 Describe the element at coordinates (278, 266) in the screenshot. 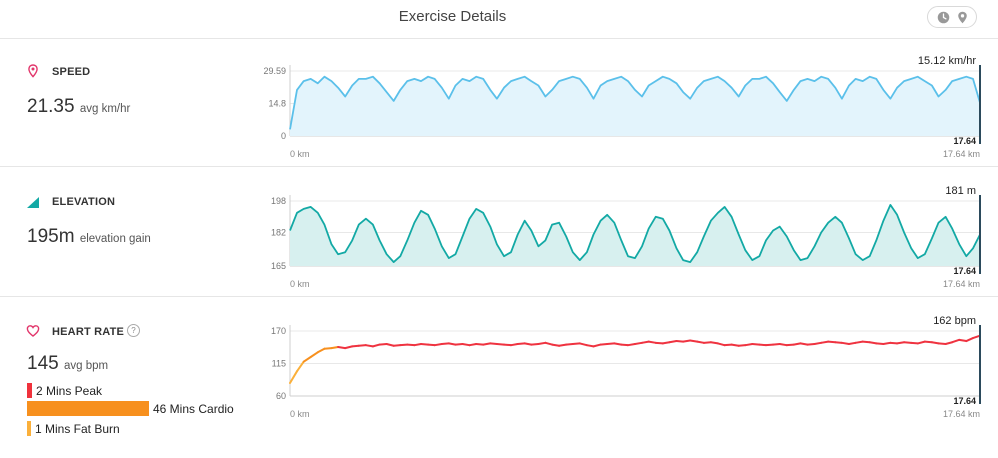

I see `elevation-y-tick-label: 165` at that location.